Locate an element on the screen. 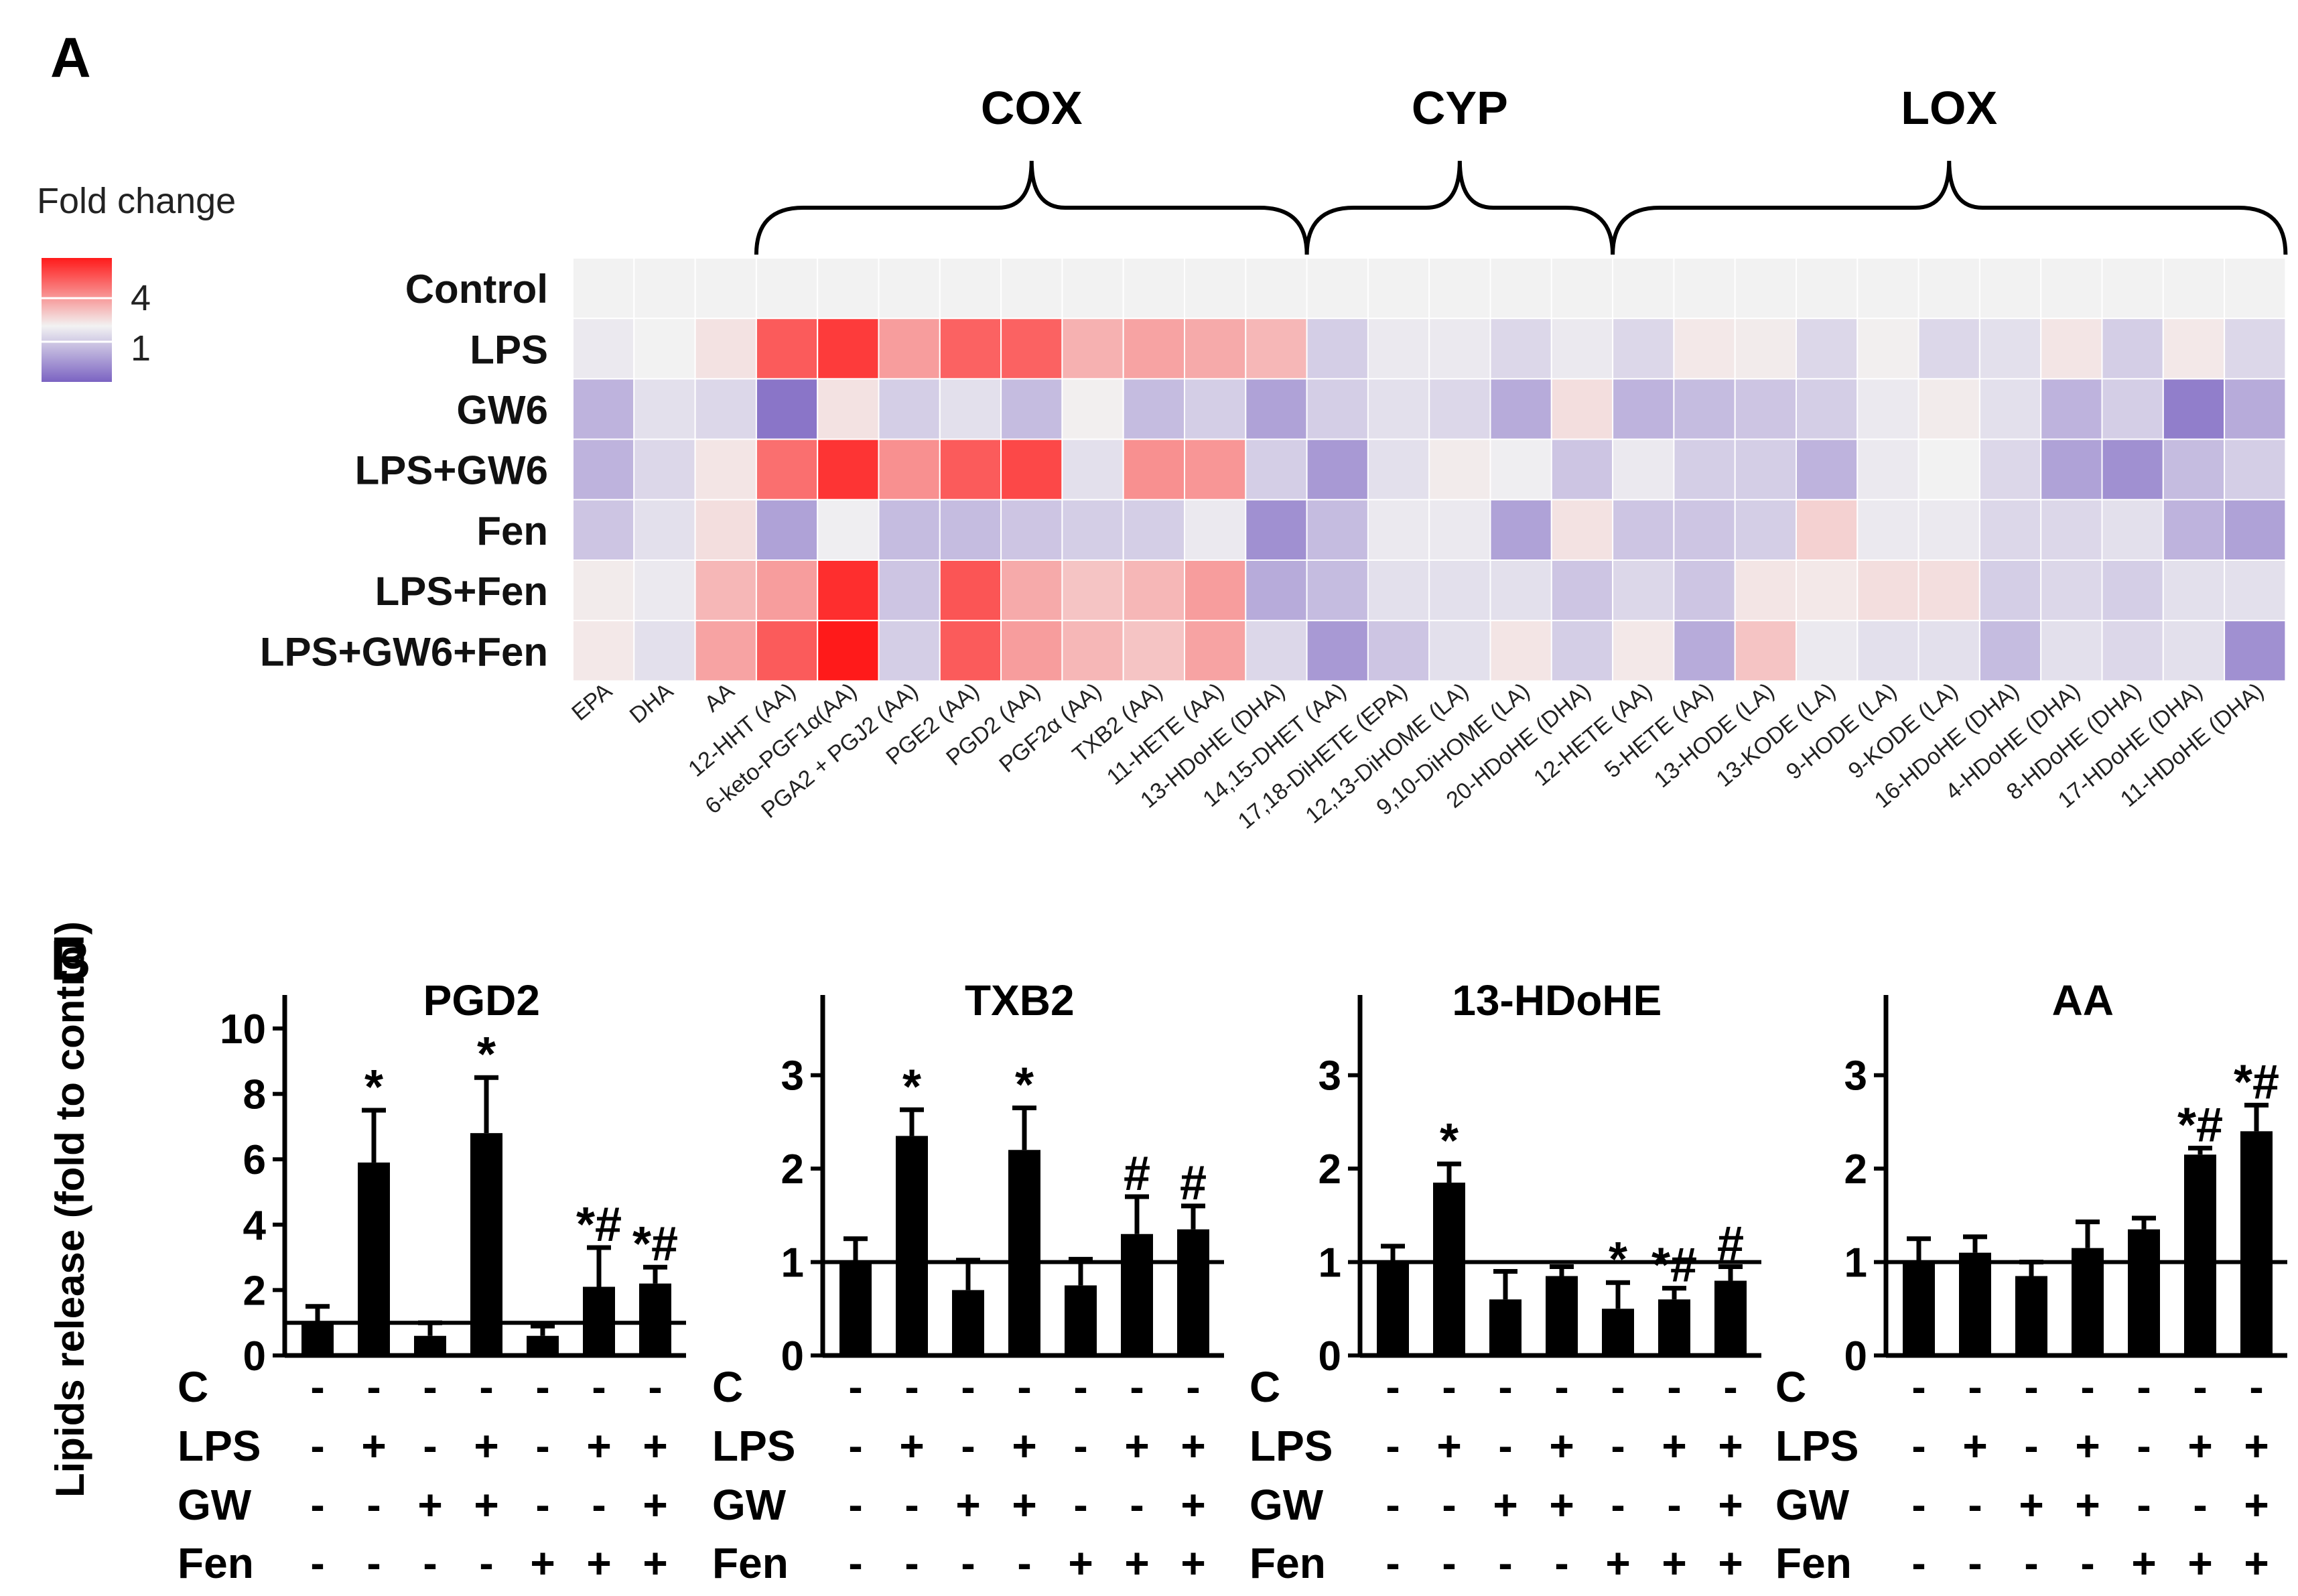  group-label: CYP is located at coordinates (1460, 108).